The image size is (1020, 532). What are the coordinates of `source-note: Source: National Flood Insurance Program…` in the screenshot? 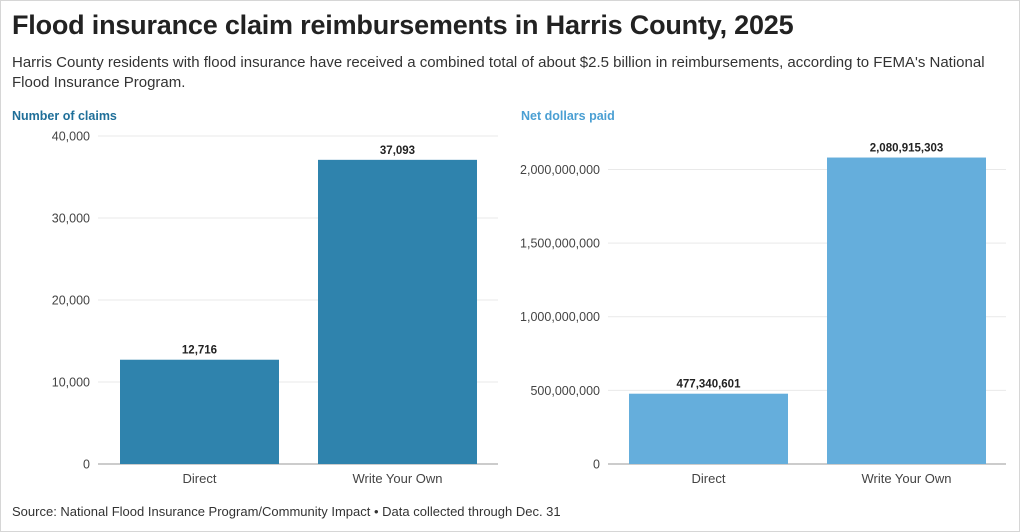 It's located at (286, 511).